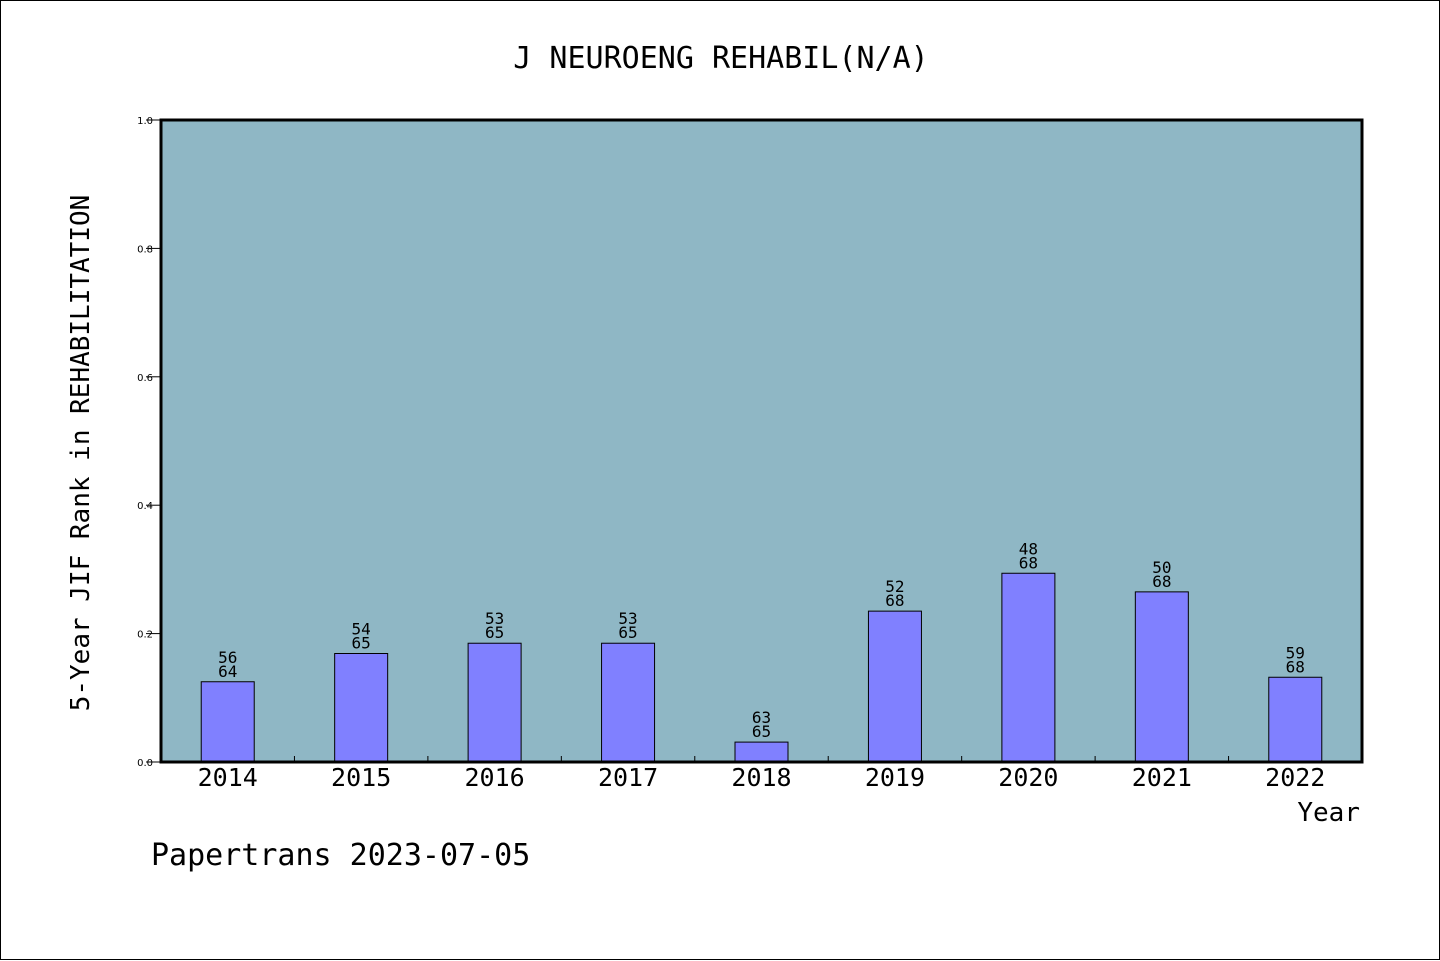  What do you see at coordinates (1028, 548) in the screenshot?
I see `bar-label-rank-2020: 48` at bounding box center [1028, 548].